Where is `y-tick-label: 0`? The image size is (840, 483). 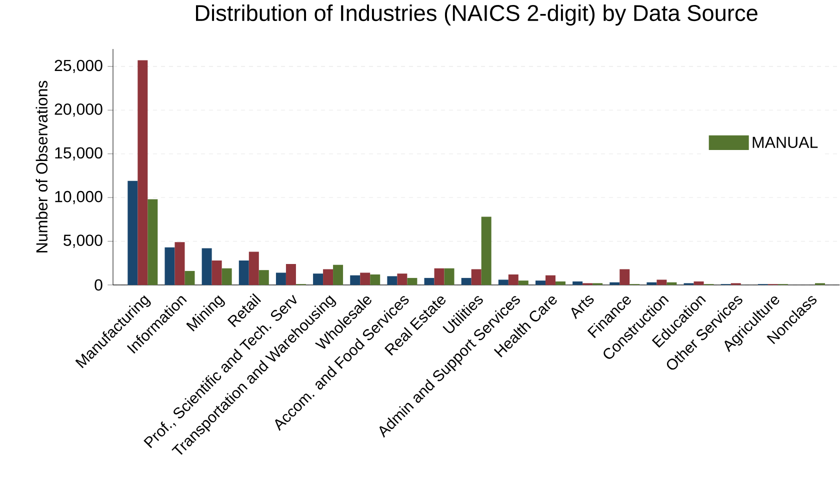 y-tick-label: 0 is located at coordinates (98, 285).